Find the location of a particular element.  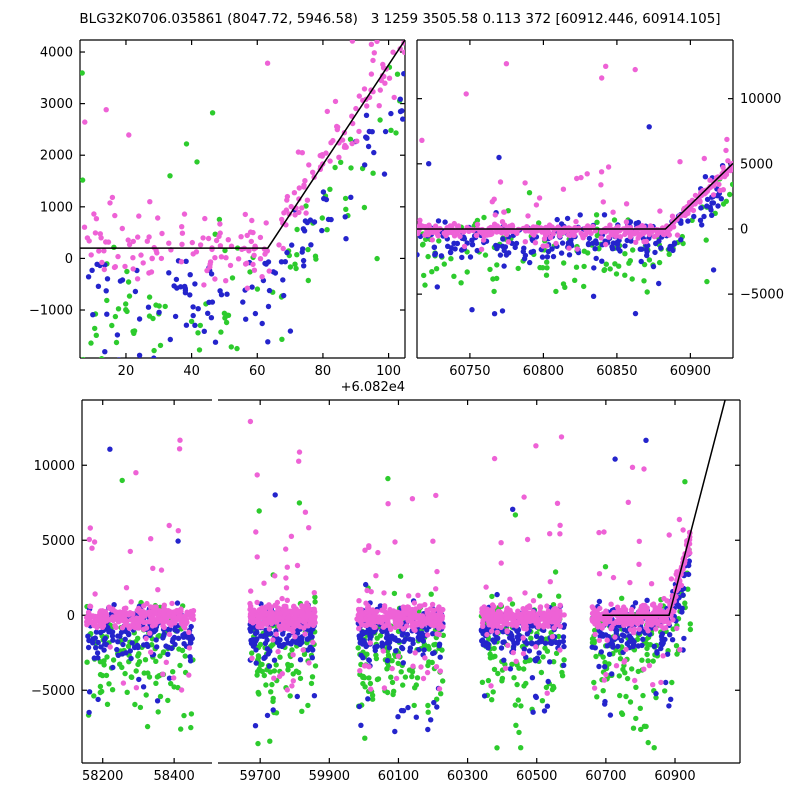

y-tick-label: 1000 is located at coordinates (56, 207).